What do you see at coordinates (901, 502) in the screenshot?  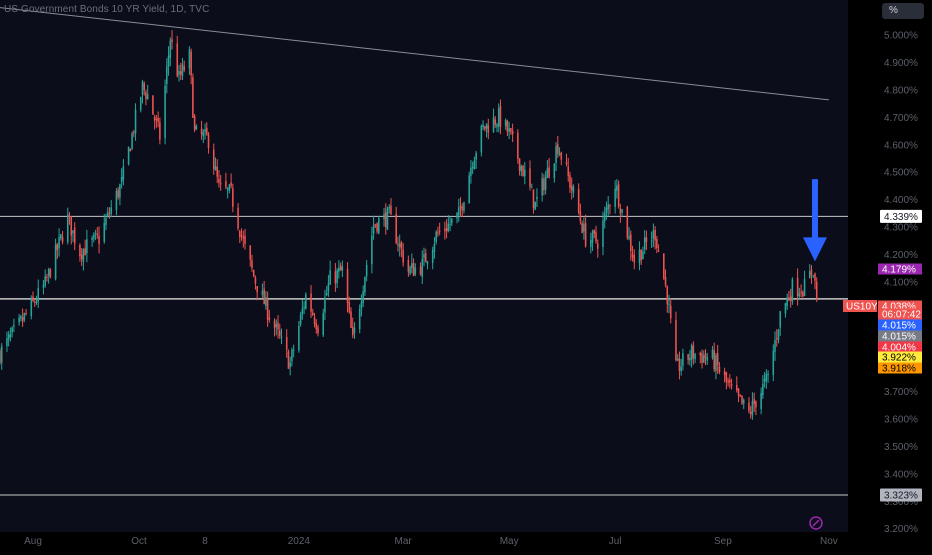 I see `y-tick-label: 3.300%` at bounding box center [901, 502].